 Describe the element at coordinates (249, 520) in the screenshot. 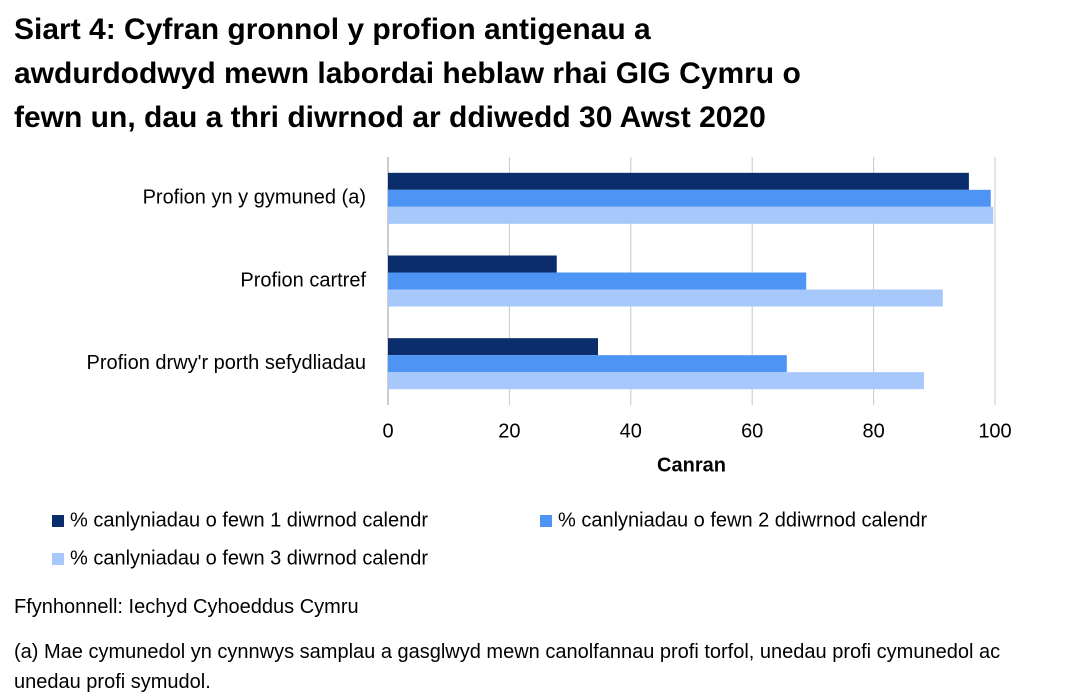

I see `legend-label: % canlyniadau o fewn 1 diwrnod calendr` at that location.